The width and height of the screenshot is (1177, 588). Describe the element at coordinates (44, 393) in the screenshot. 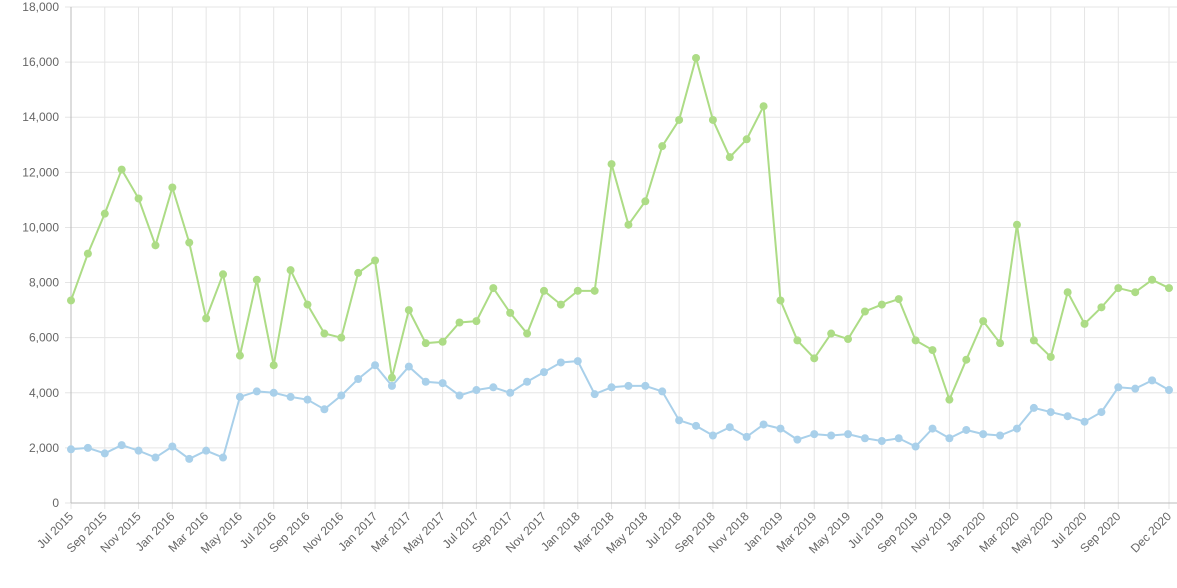

I see `y-tick-label: 4,000` at that location.